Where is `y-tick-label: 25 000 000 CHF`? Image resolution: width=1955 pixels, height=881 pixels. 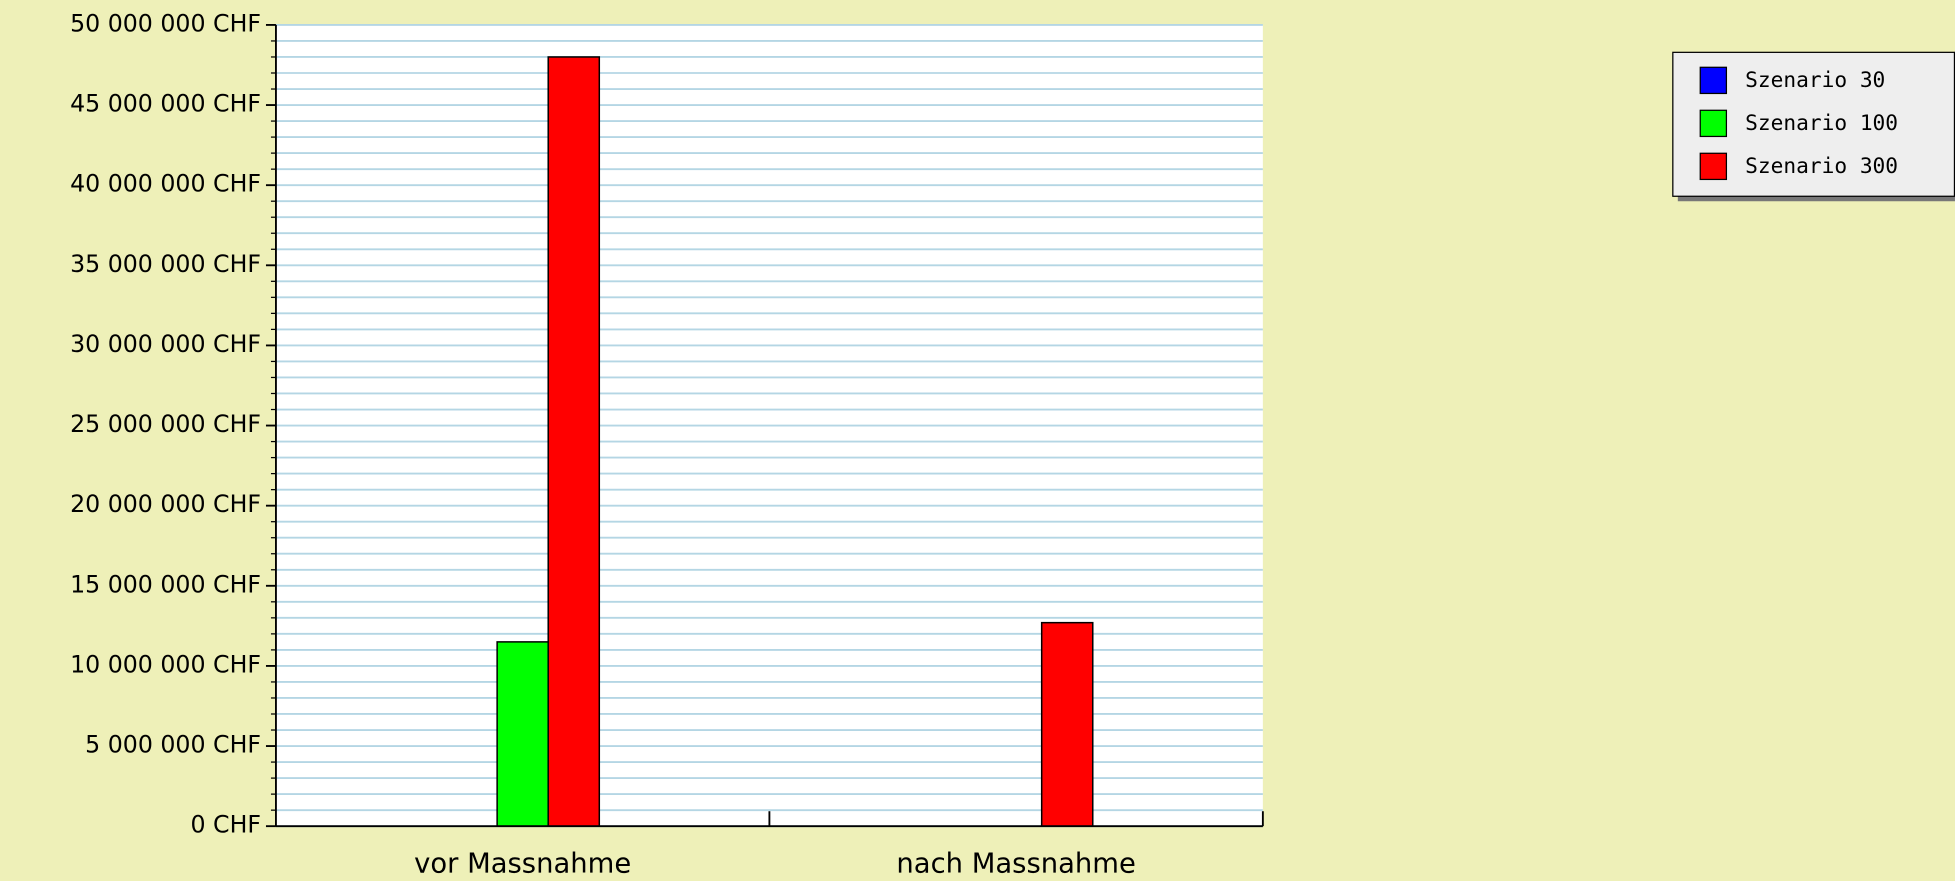
y-tick-label: 25 000 000 CHF is located at coordinates (165, 424).